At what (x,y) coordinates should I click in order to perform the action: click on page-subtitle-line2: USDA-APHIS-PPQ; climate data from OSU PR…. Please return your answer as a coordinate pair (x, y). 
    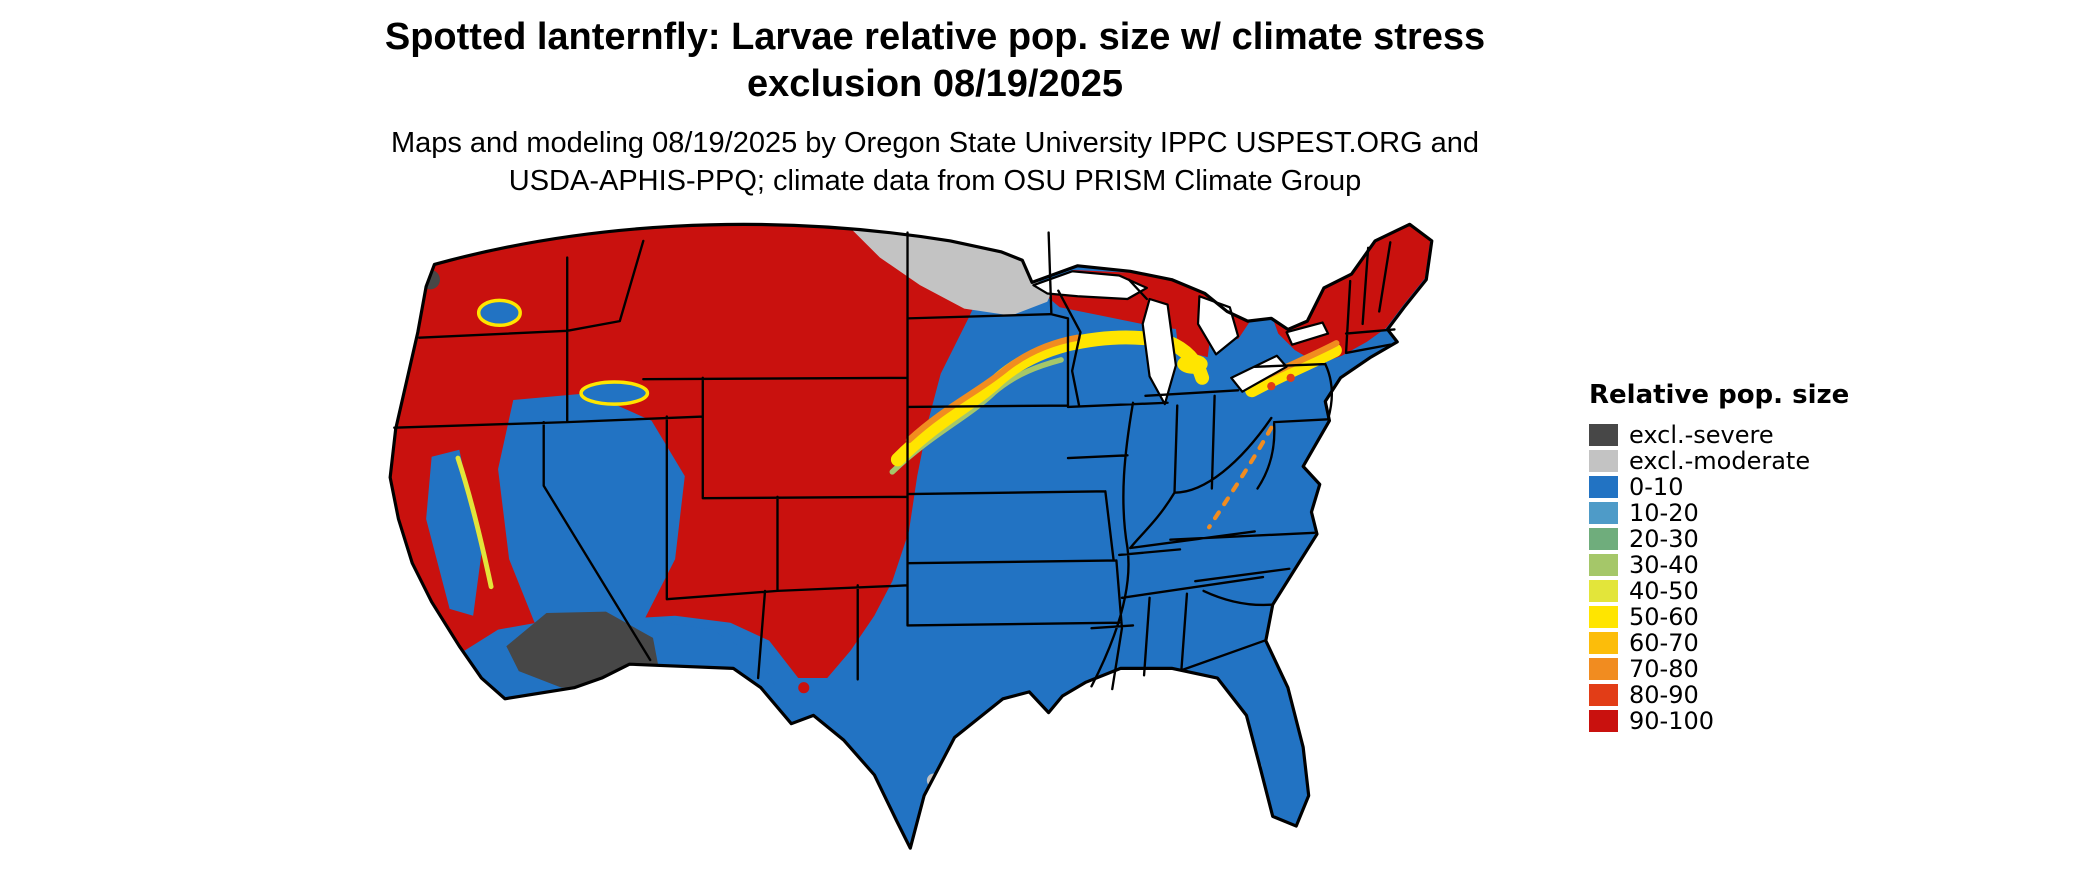
    Looking at the image, I should click on (935, 181).